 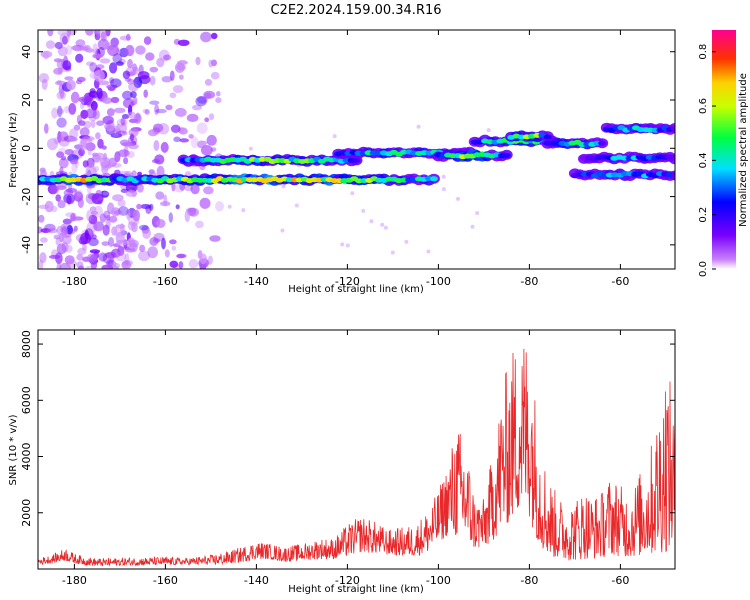 I want to click on colorbar-gradient, so click(x=724, y=149).